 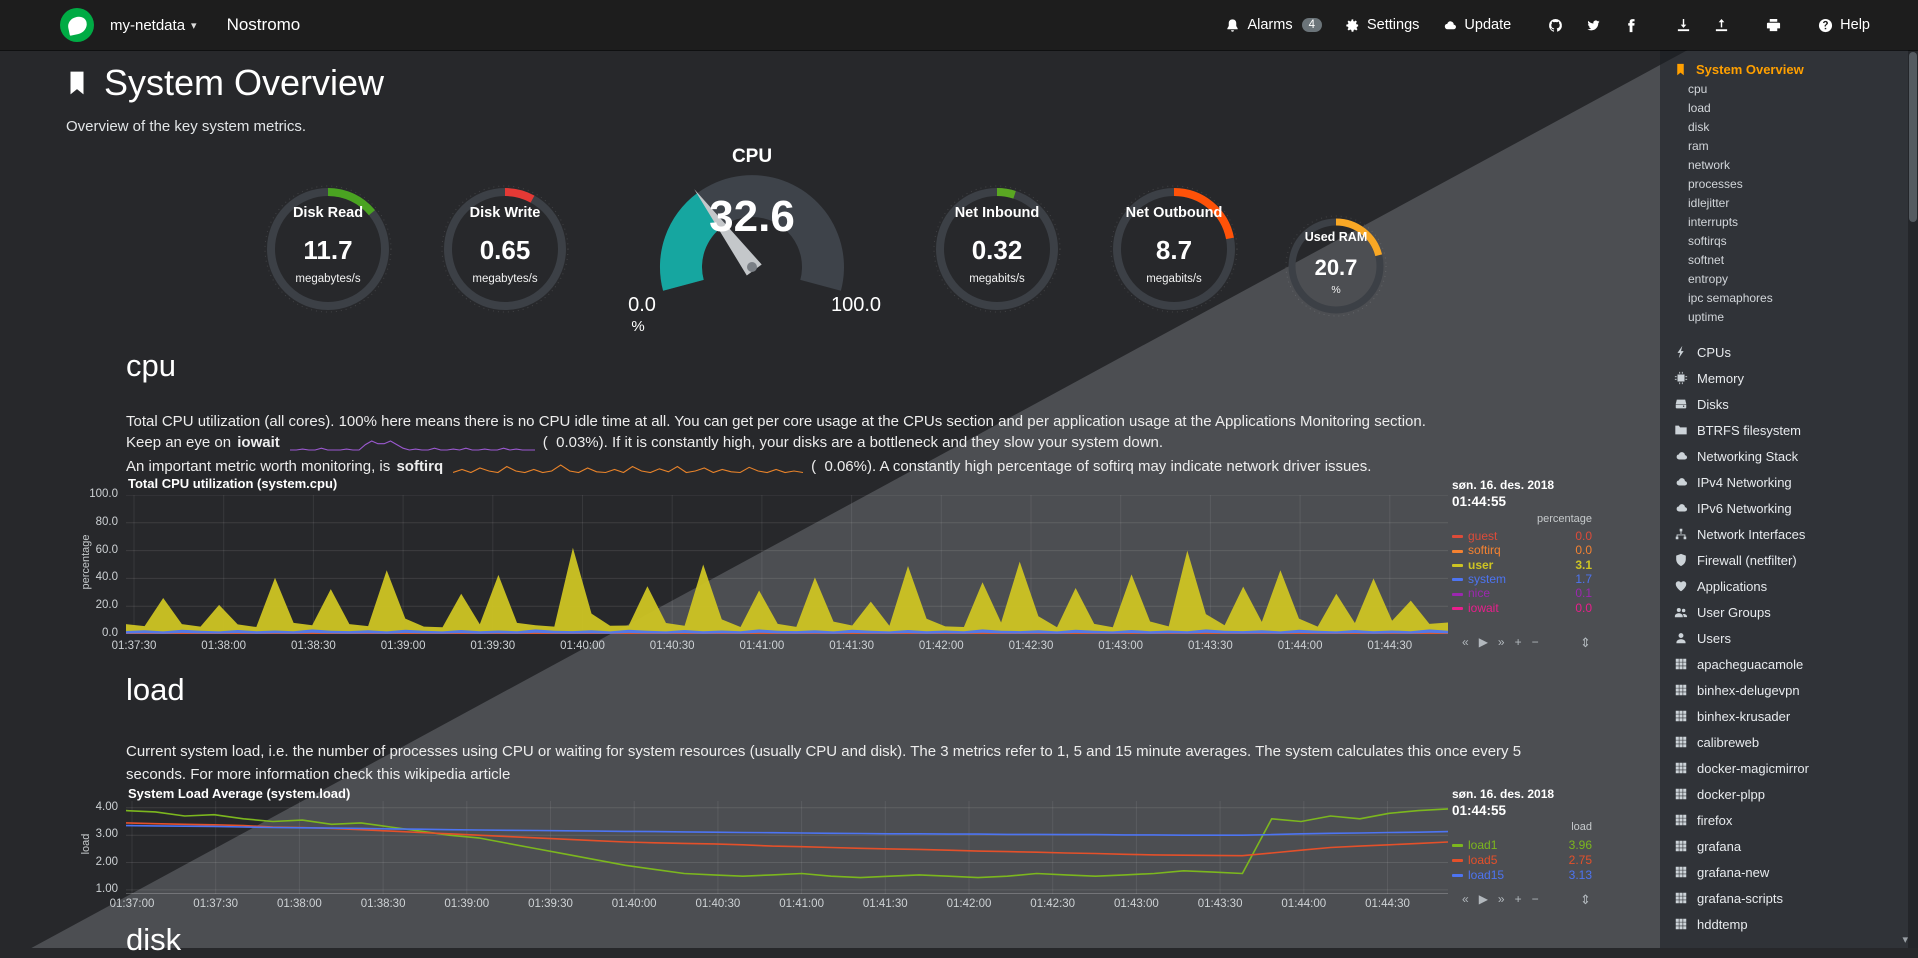 I want to click on page-scrollbar, so click(x=1913, y=499).